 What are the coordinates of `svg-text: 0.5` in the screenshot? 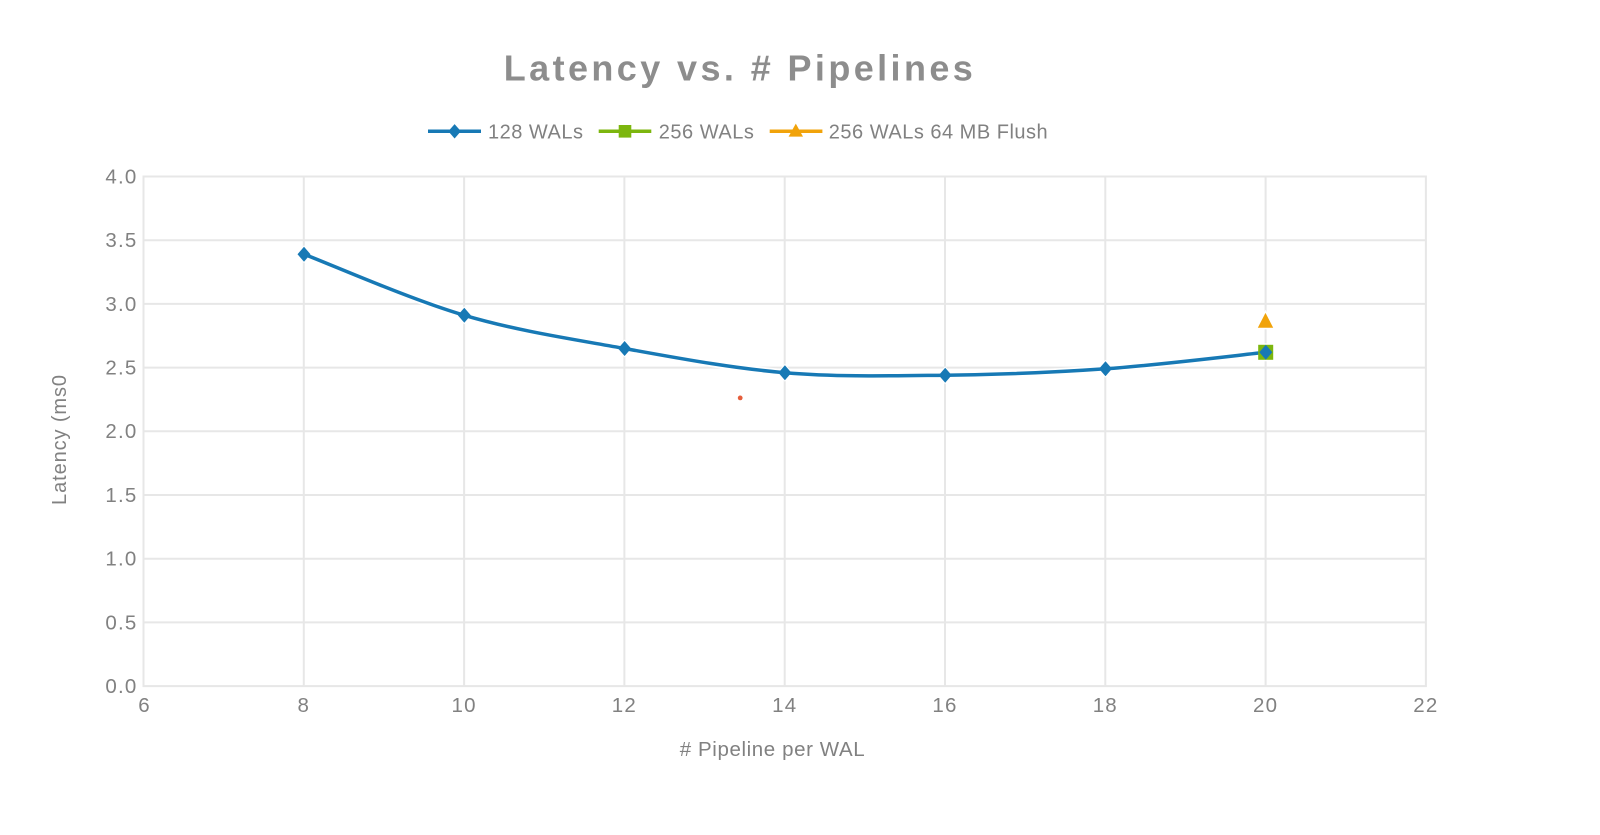 It's located at (121, 622).